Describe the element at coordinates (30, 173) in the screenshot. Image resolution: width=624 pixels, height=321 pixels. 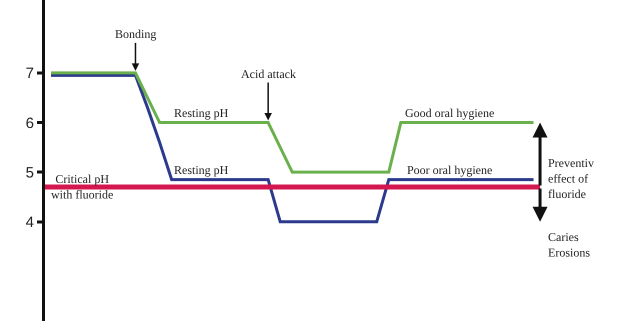
I see `y-tick-label: 5` at that location.